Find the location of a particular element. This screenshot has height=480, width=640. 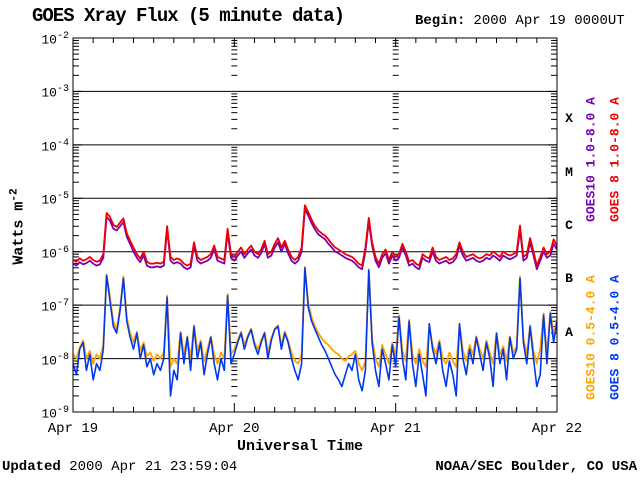

y-tick-label: 10⁻⁵ is located at coordinates (55, 199).